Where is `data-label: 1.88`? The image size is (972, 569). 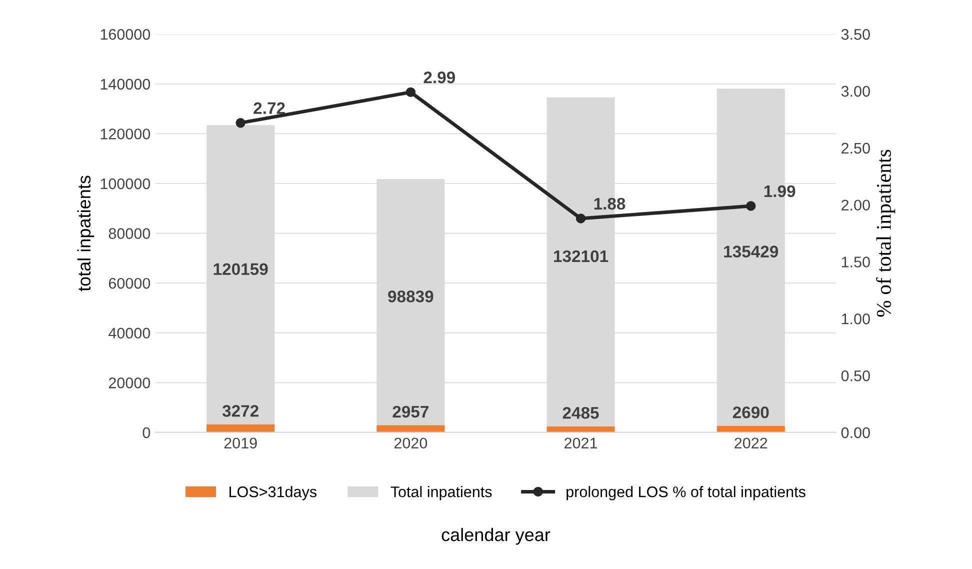
data-label: 1.88 is located at coordinates (610, 204).